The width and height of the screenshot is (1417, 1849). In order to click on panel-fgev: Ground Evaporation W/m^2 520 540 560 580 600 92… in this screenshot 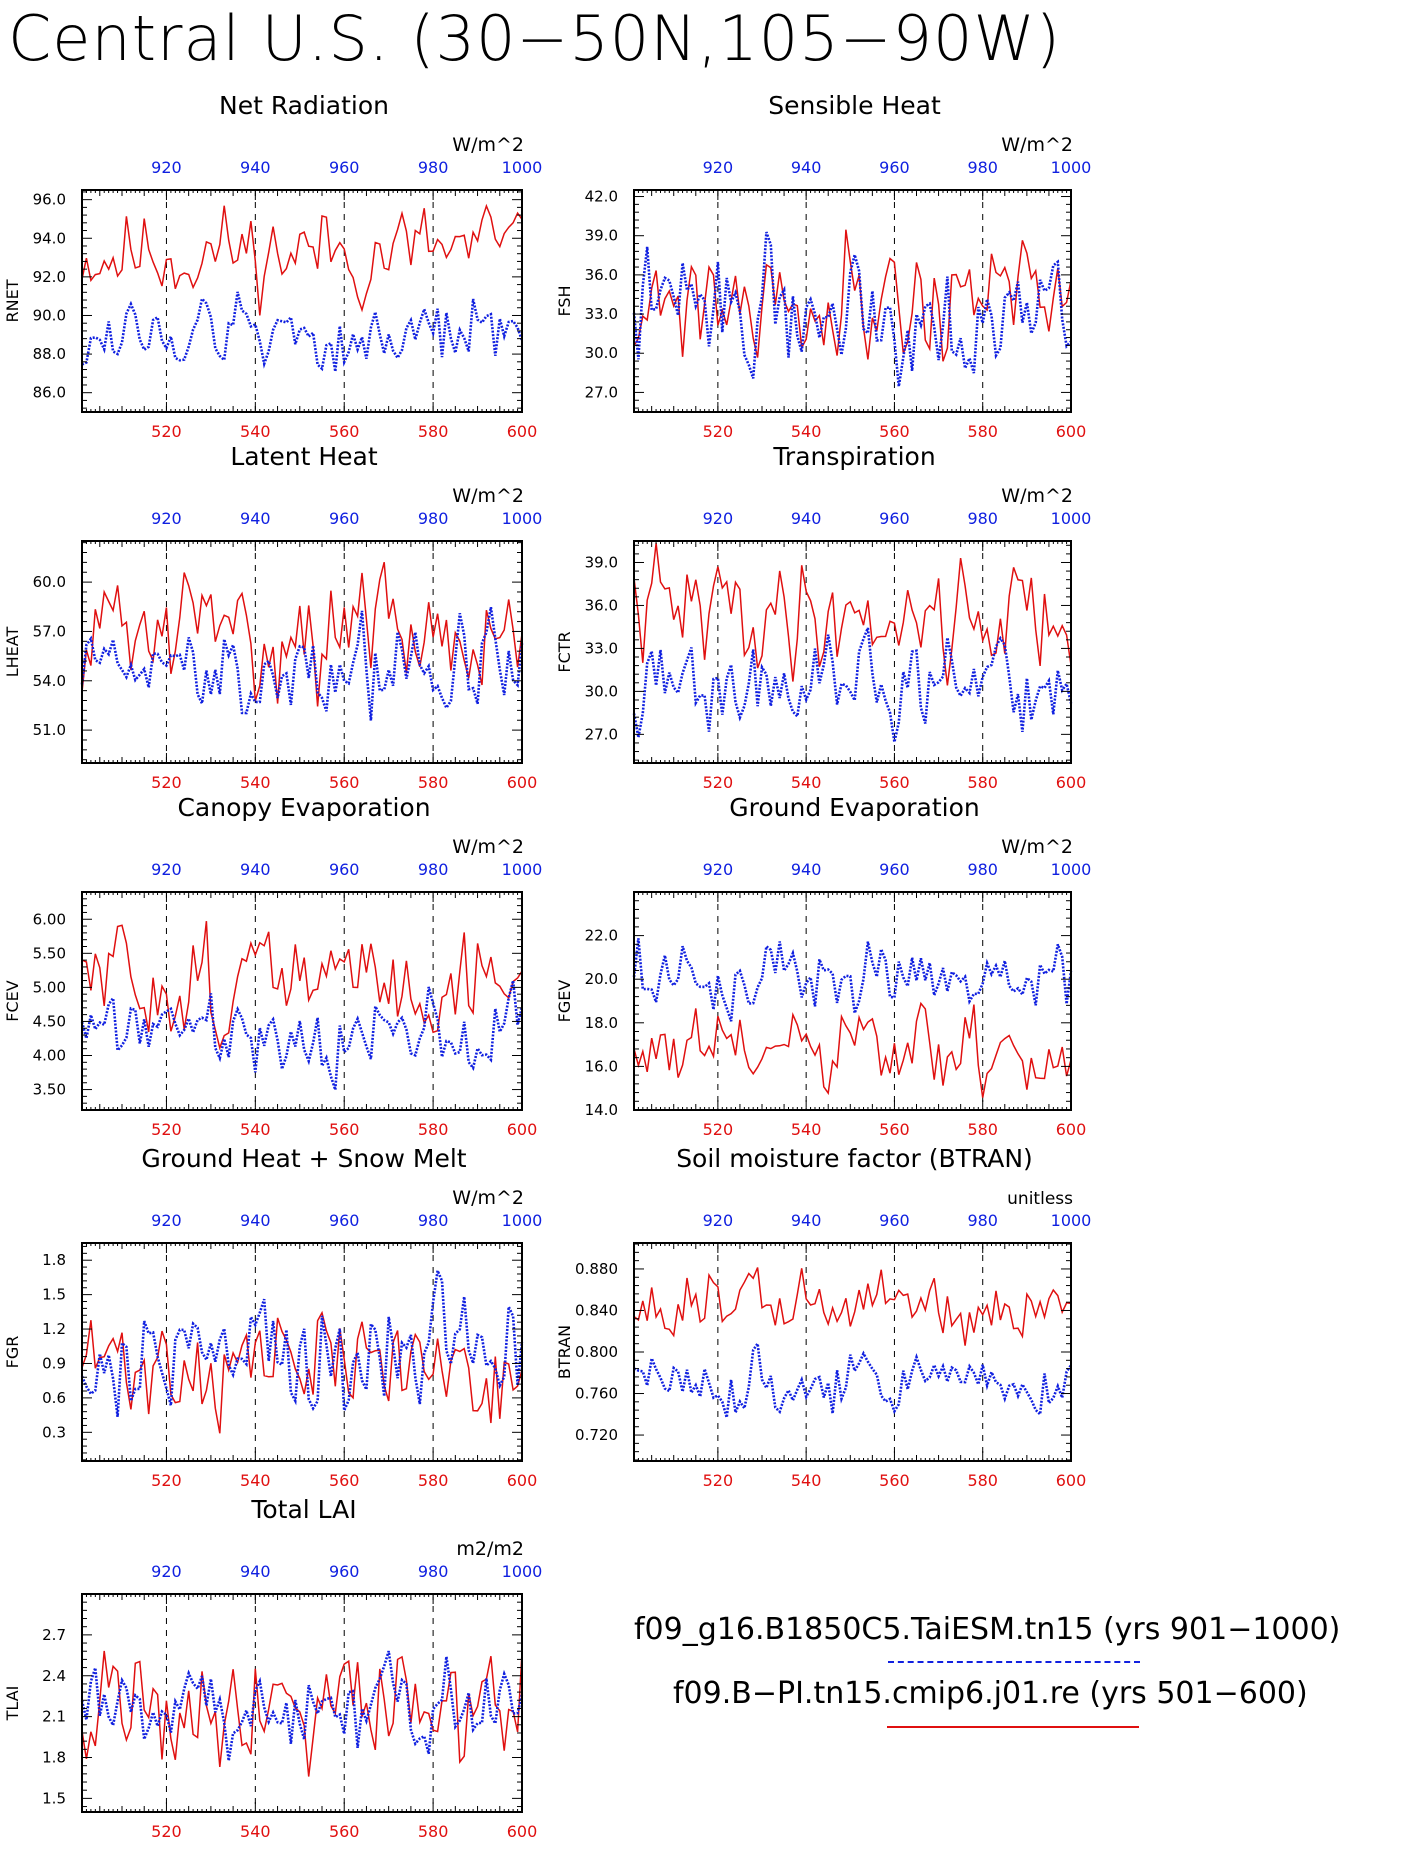, I will do `click(823, 966)`.